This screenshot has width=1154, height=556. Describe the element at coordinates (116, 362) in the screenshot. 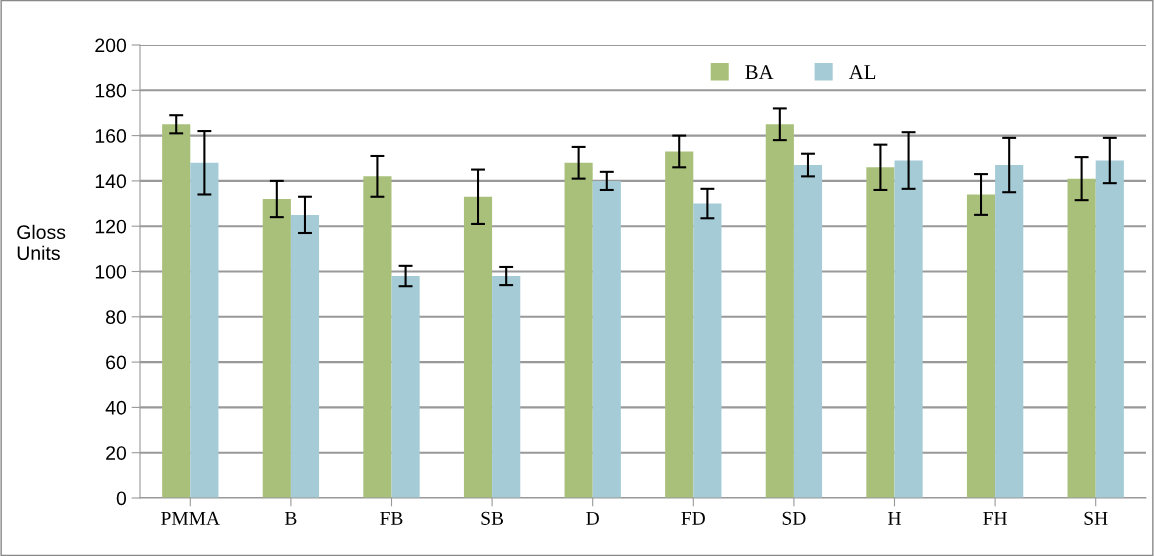

I see `y-tick-label: 60` at that location.